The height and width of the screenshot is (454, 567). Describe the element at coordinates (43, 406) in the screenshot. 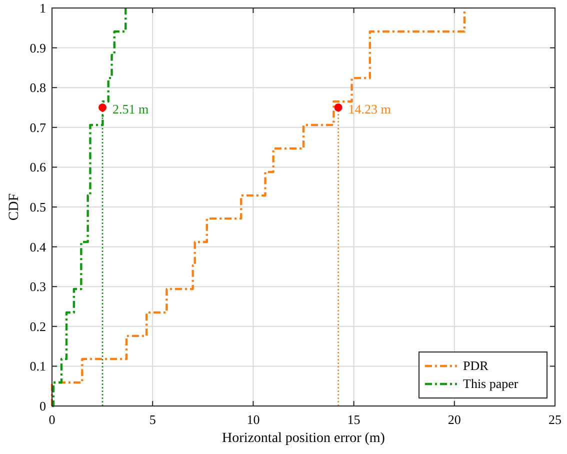

I see `y-tick-label: 0` at that location.